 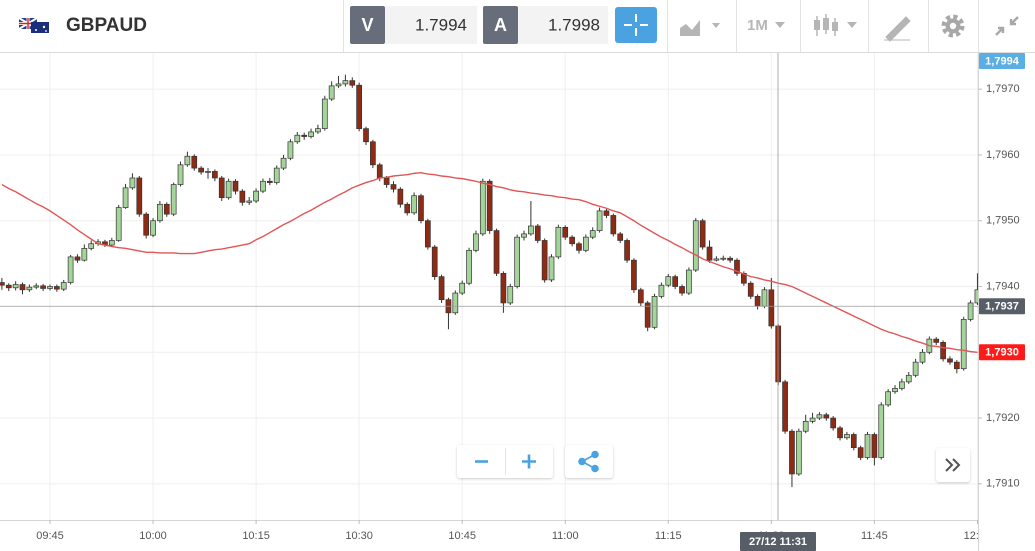 I want to click on sell-price: 1.7994, so click(x=441, y=24).